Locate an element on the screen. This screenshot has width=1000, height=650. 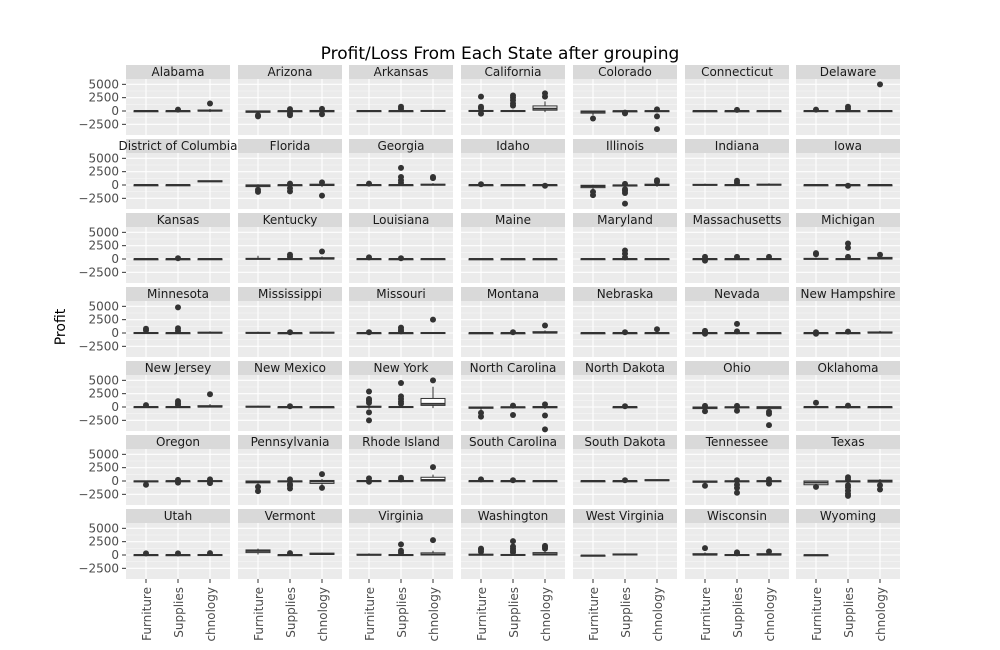
facet-strip-label: Alabama is located at coordinates (178, 72).